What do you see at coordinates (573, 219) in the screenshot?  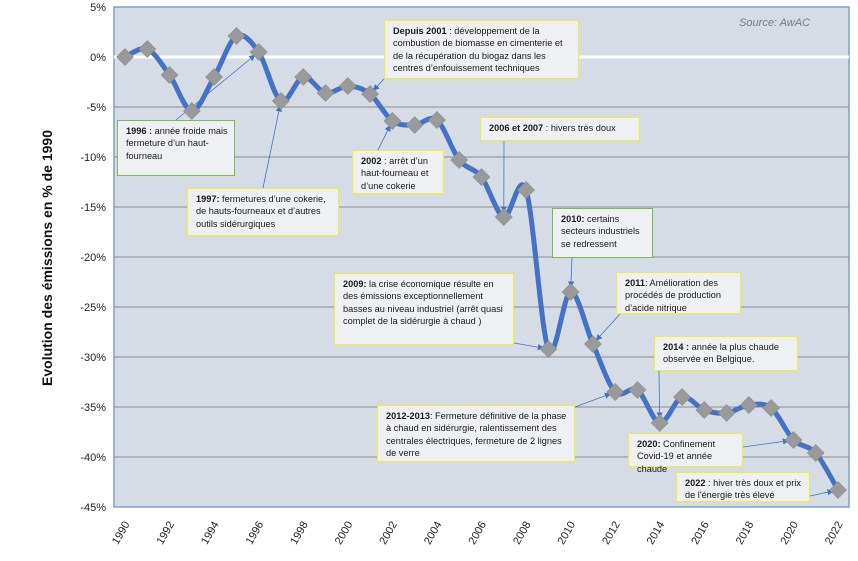 I see `callout-year: 2010:` at bounding box center [573, 219].